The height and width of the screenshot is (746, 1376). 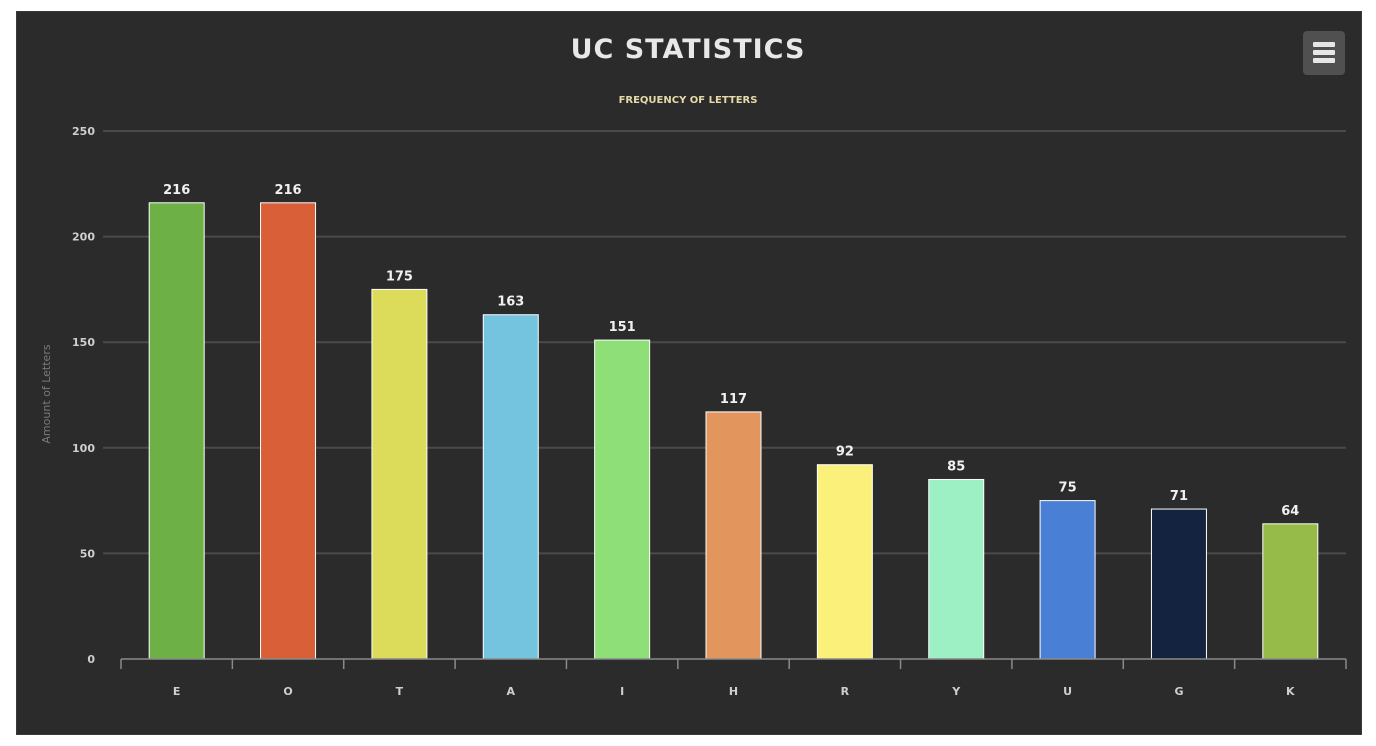 I want to click on x-tick-label: I, so click(x=622, y=691).